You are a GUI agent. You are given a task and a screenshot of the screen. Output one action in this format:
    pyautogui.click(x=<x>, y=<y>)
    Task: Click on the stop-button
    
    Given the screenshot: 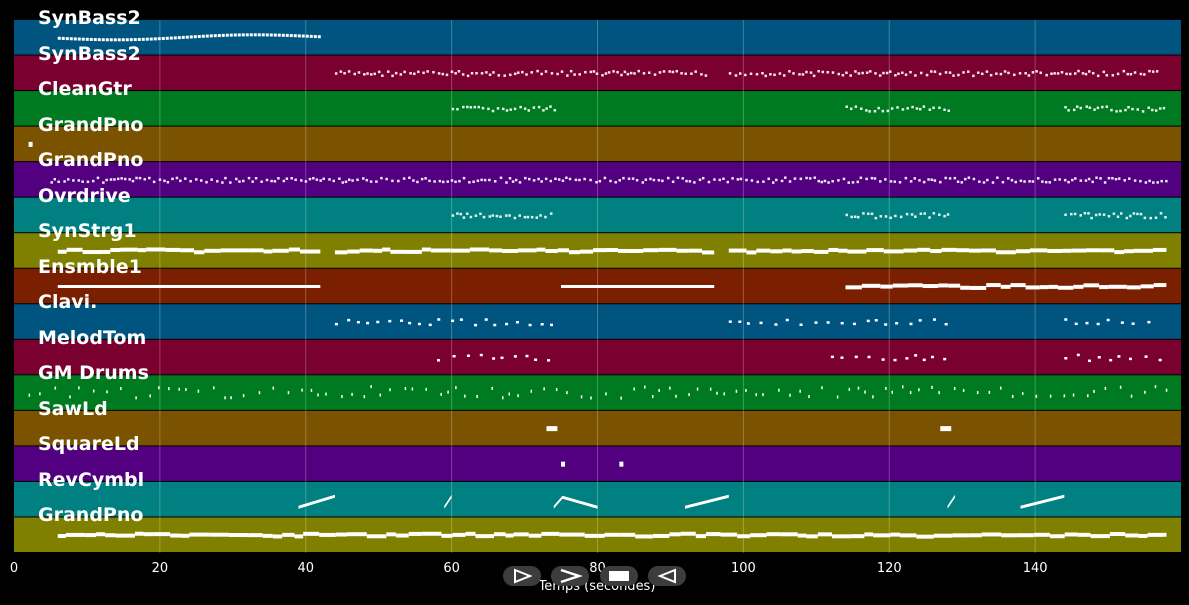 What is the action you would take?
    pyautogui.click(x=619, y=576)
    